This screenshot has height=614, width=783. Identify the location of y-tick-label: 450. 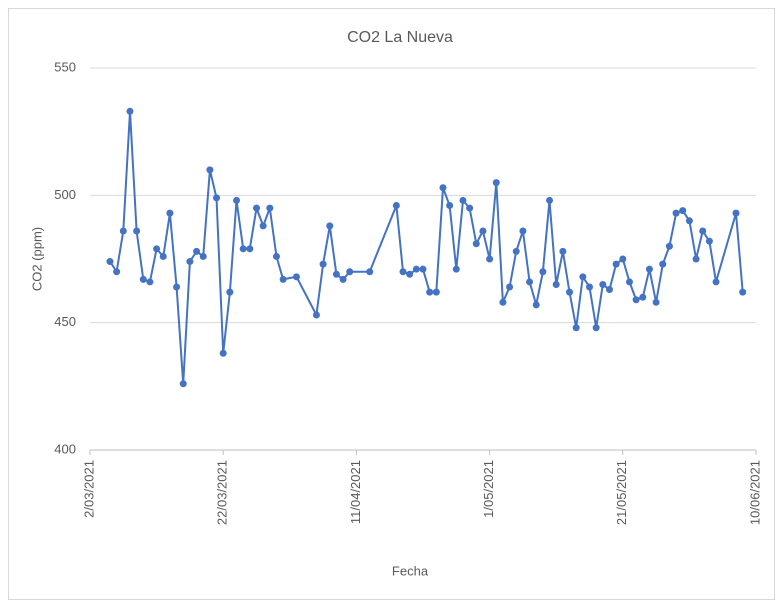
(65, 321).